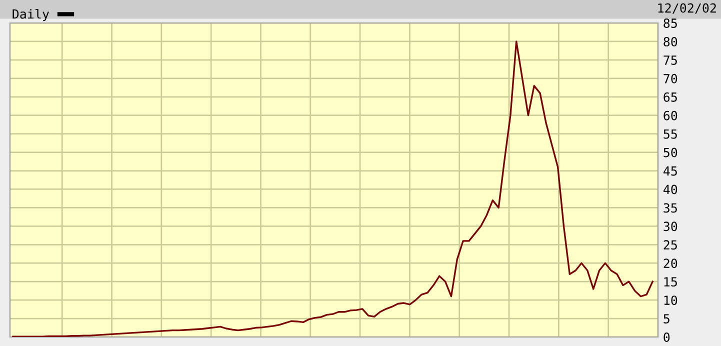  Describe the element at coordinates (670, 134) in the screenshot. I see `y-tick-label: 55` at that location.